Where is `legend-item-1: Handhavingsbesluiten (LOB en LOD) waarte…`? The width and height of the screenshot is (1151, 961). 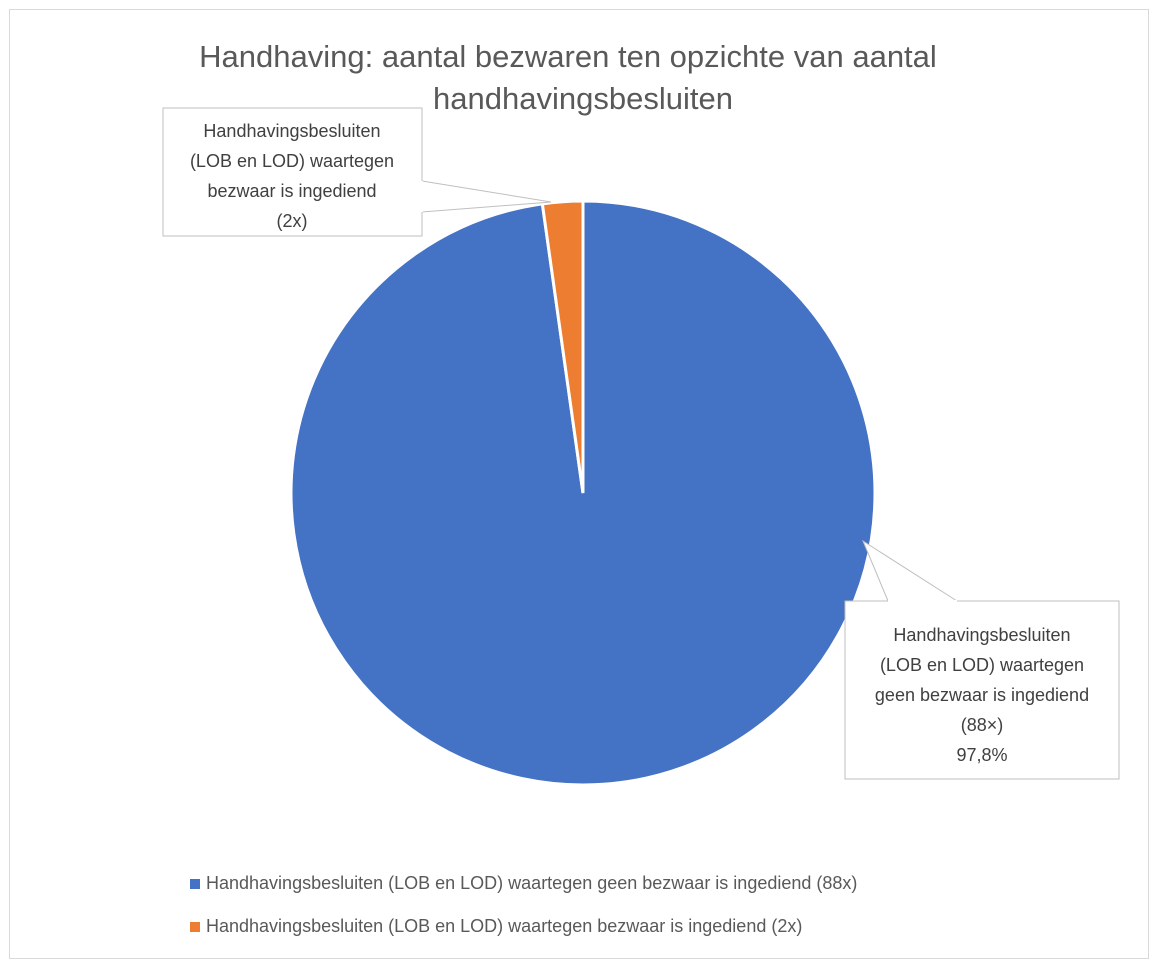
legend-item-1: Handhavingsbesluiten (LOB en LOD) waarte… is located at coordinates (523, 883).